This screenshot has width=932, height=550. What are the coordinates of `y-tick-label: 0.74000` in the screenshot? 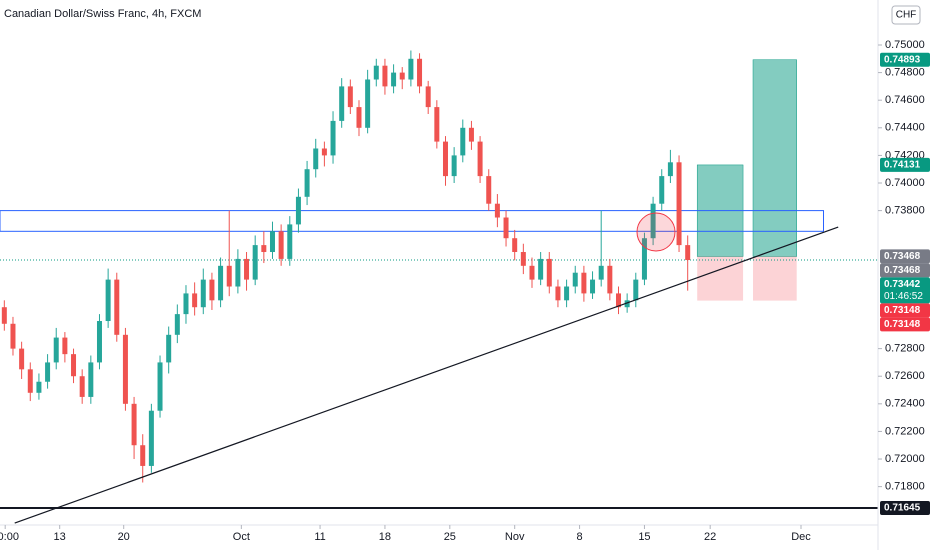 It's located at (905, 183).